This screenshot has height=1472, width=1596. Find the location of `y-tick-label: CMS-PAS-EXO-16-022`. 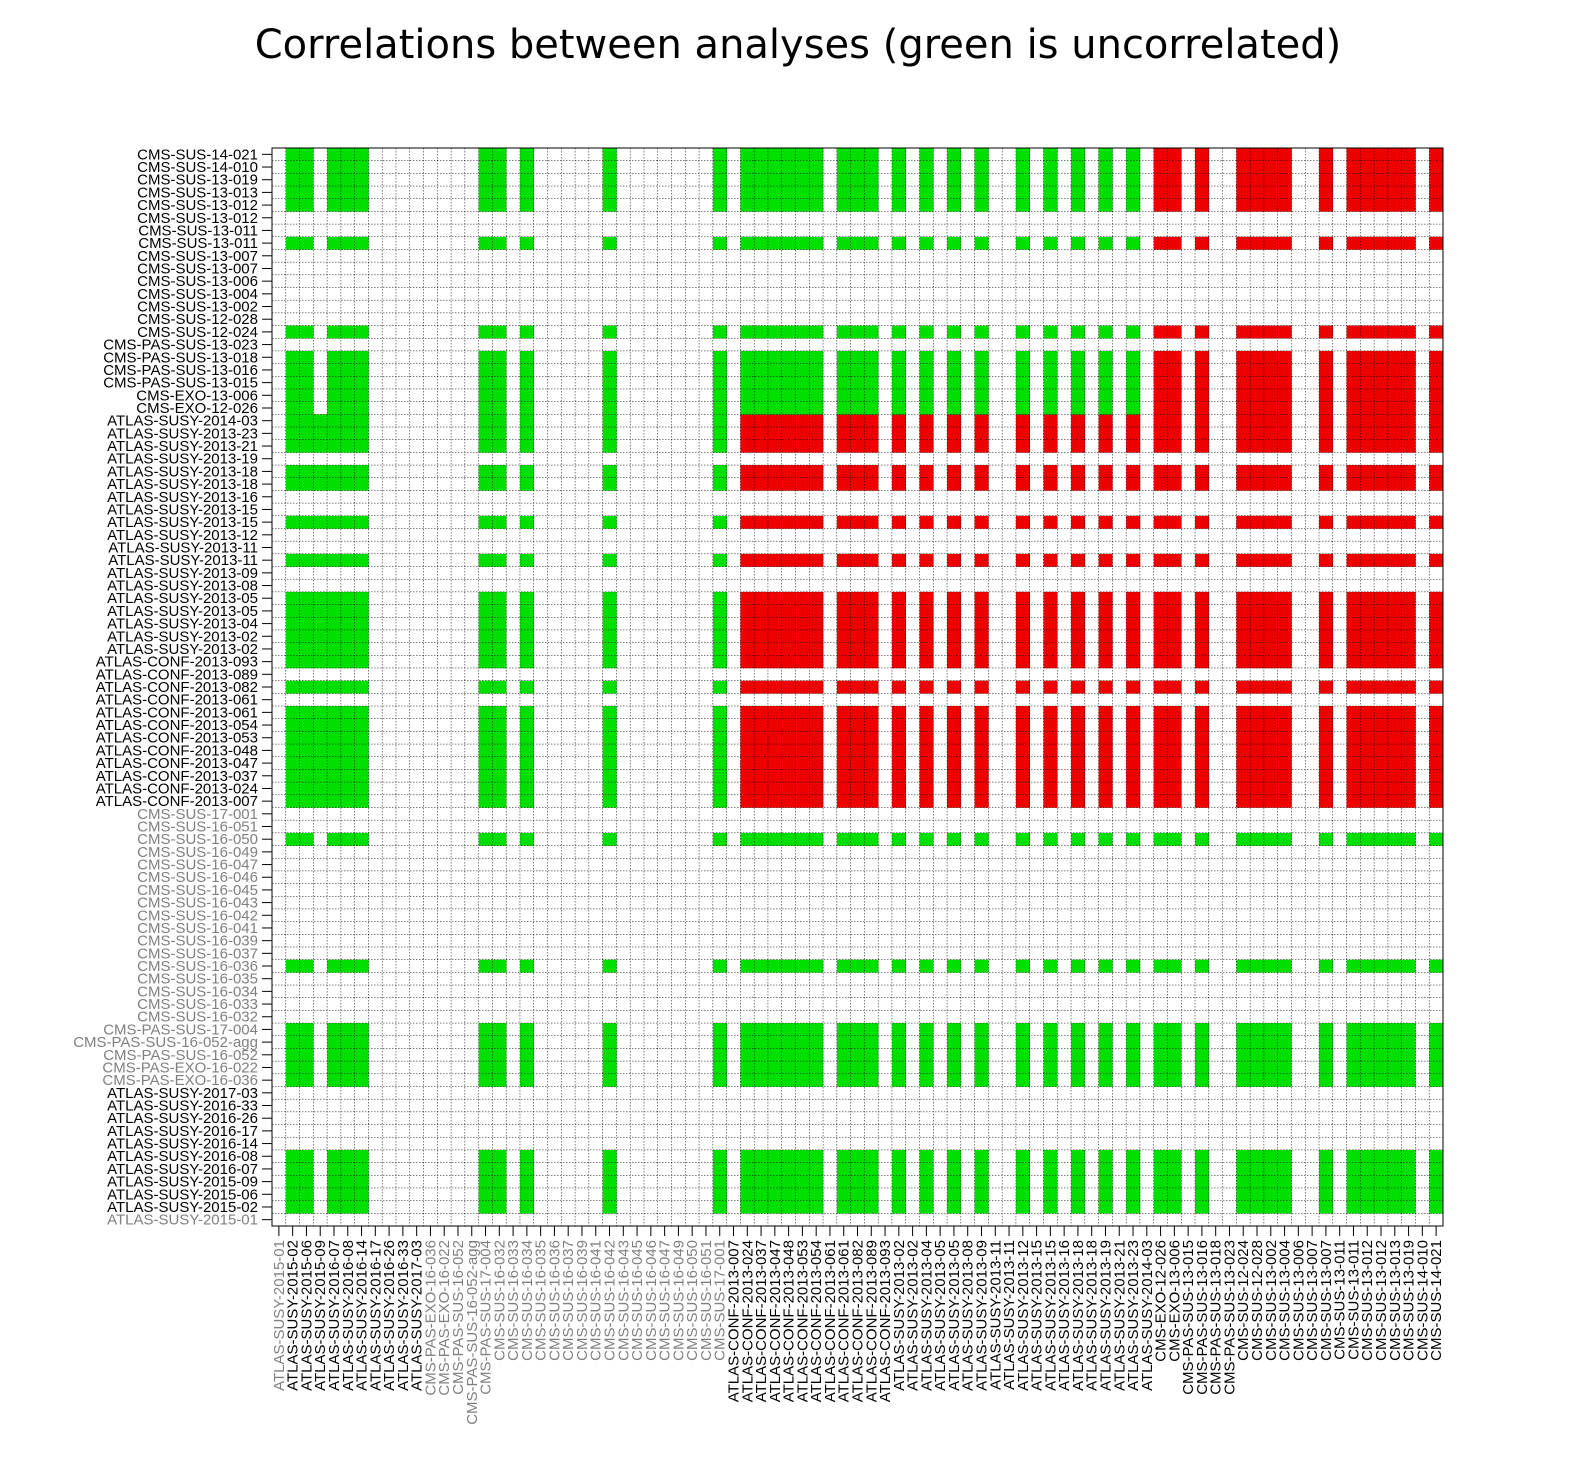

y-tick-label: CMS-PAS-EXO-16-022 is located at coordinates (180, 1067).